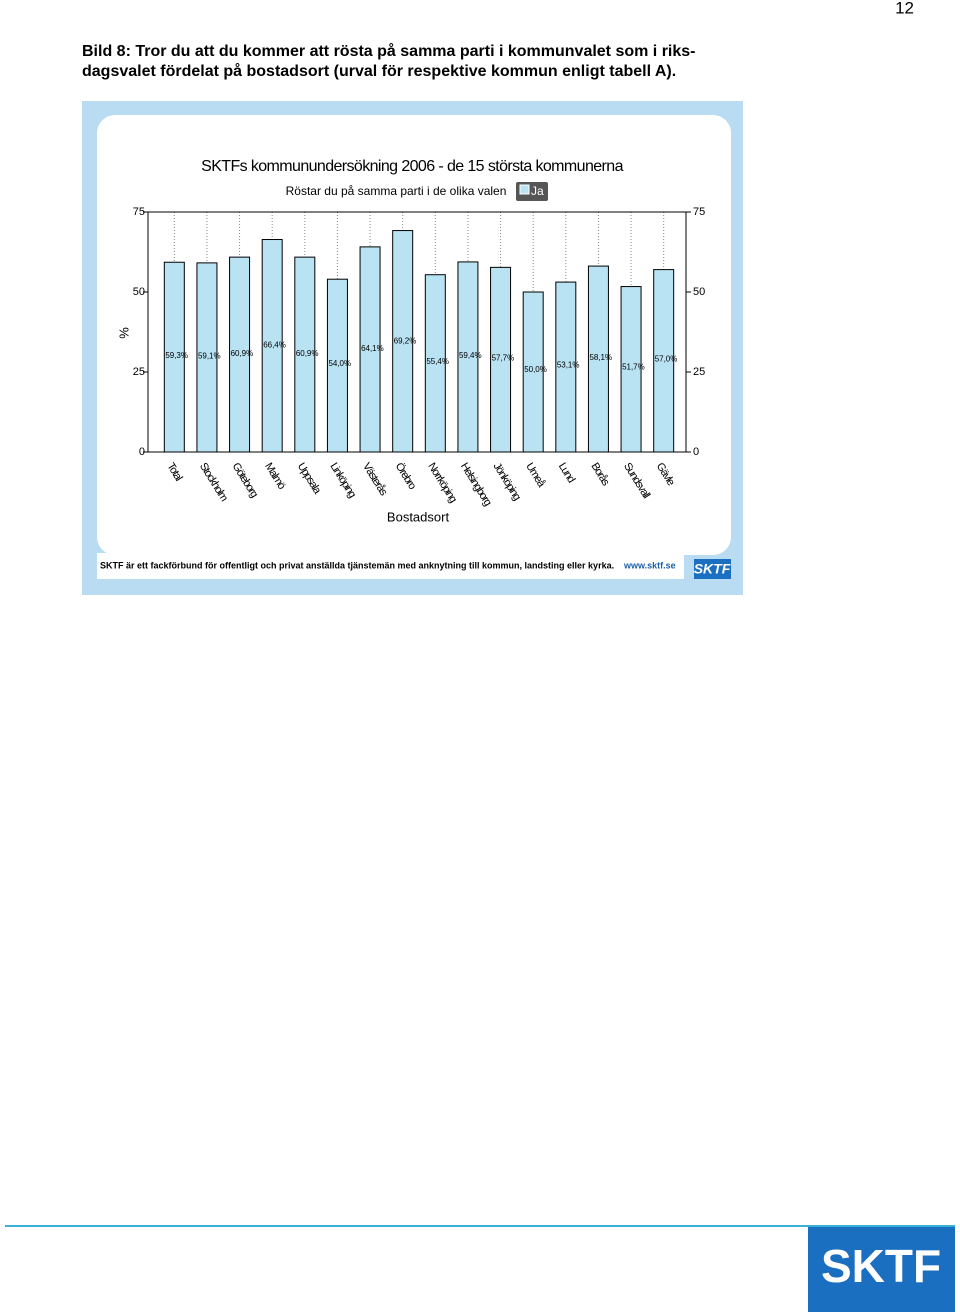  I want to click on y2-tick-label: 0, so click(696, 452).